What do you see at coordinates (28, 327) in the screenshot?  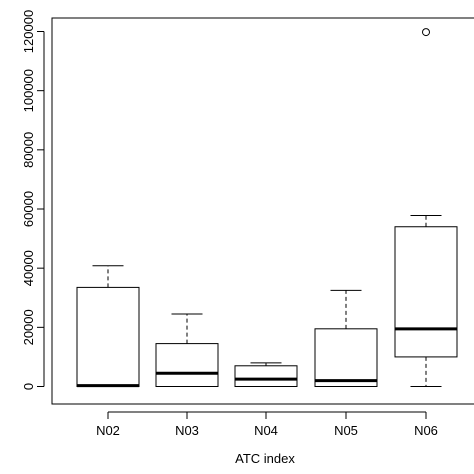 I see `y-tick-label: 20000` at bounding box center [28, 327].